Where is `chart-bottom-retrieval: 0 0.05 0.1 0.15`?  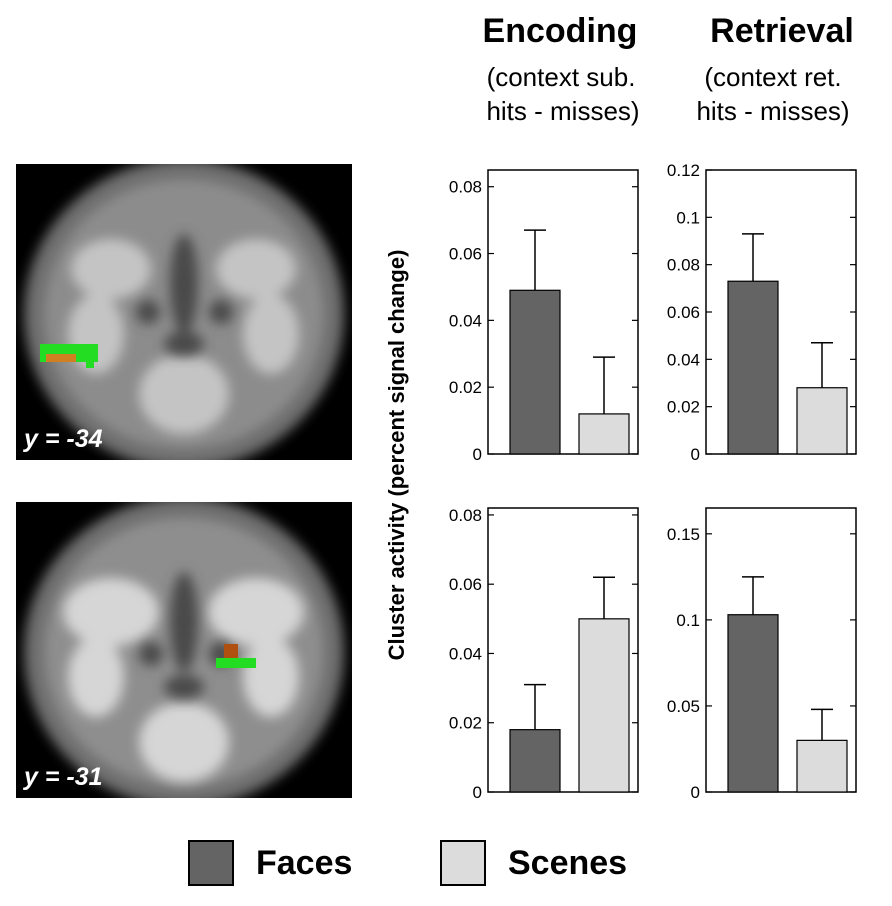 chart-bottom-retrieval: 0 0.05 0.1 0.15 is located at coordinates (762, 654).